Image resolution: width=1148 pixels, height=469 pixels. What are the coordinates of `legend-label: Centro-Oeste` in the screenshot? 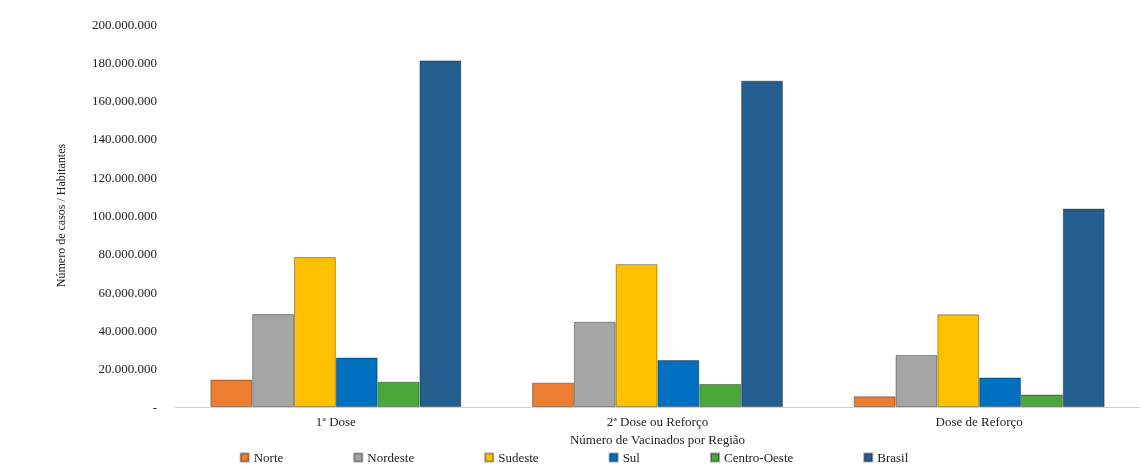 It's located at (758, 457).